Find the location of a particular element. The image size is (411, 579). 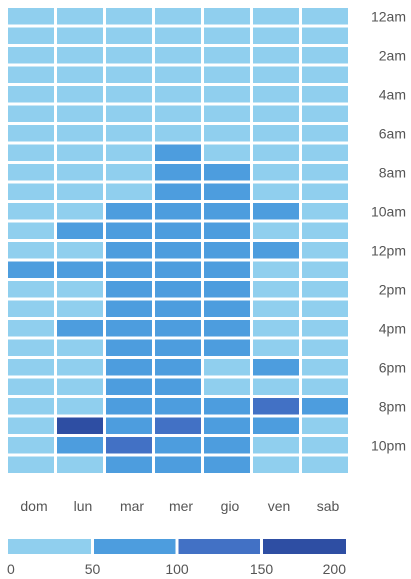

heatmap-cell-gio-h23 is located at coordinates (227, 464).